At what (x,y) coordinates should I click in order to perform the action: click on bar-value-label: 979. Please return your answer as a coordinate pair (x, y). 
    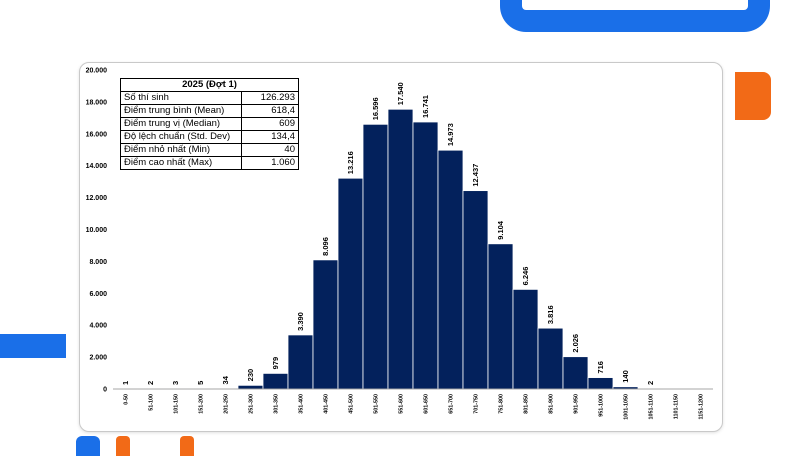
    Looking at the image, I should click on (275, 363).